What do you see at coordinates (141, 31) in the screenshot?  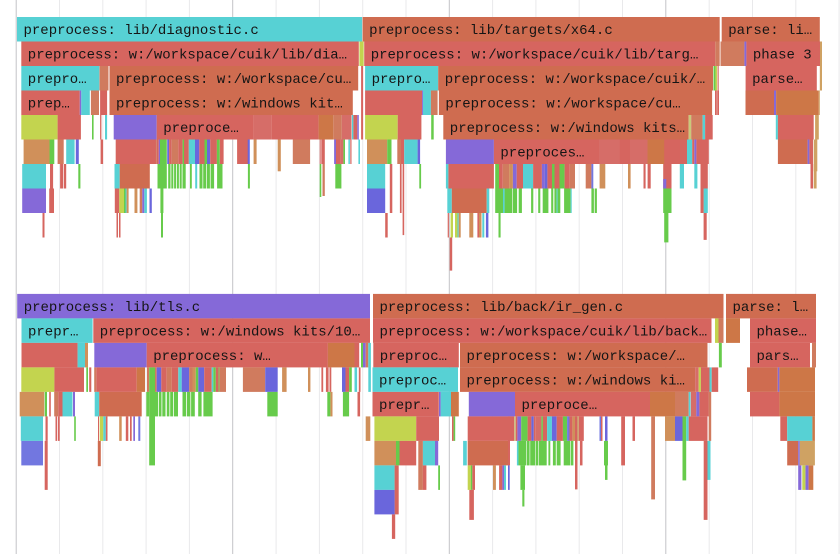 I see `svg-text: preprocess: lib/diagnostic.c` at bounding box center [141, 31].